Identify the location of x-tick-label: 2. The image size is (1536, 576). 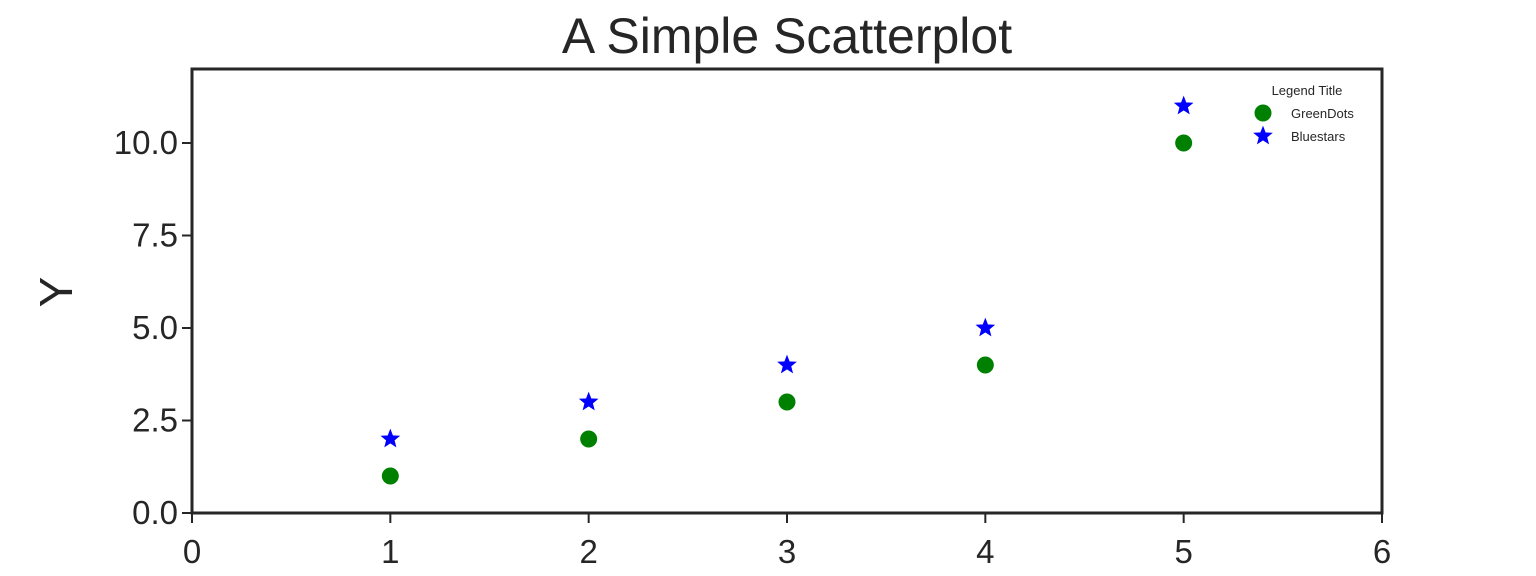
(588, 551).